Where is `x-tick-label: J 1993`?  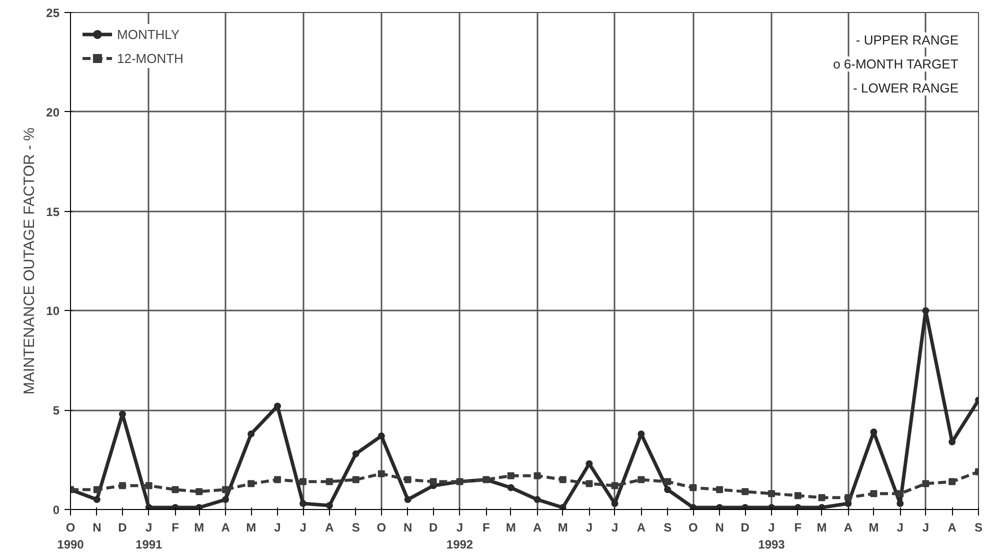 x-tick-label: J 1993 is located at coordinates (772, 536).